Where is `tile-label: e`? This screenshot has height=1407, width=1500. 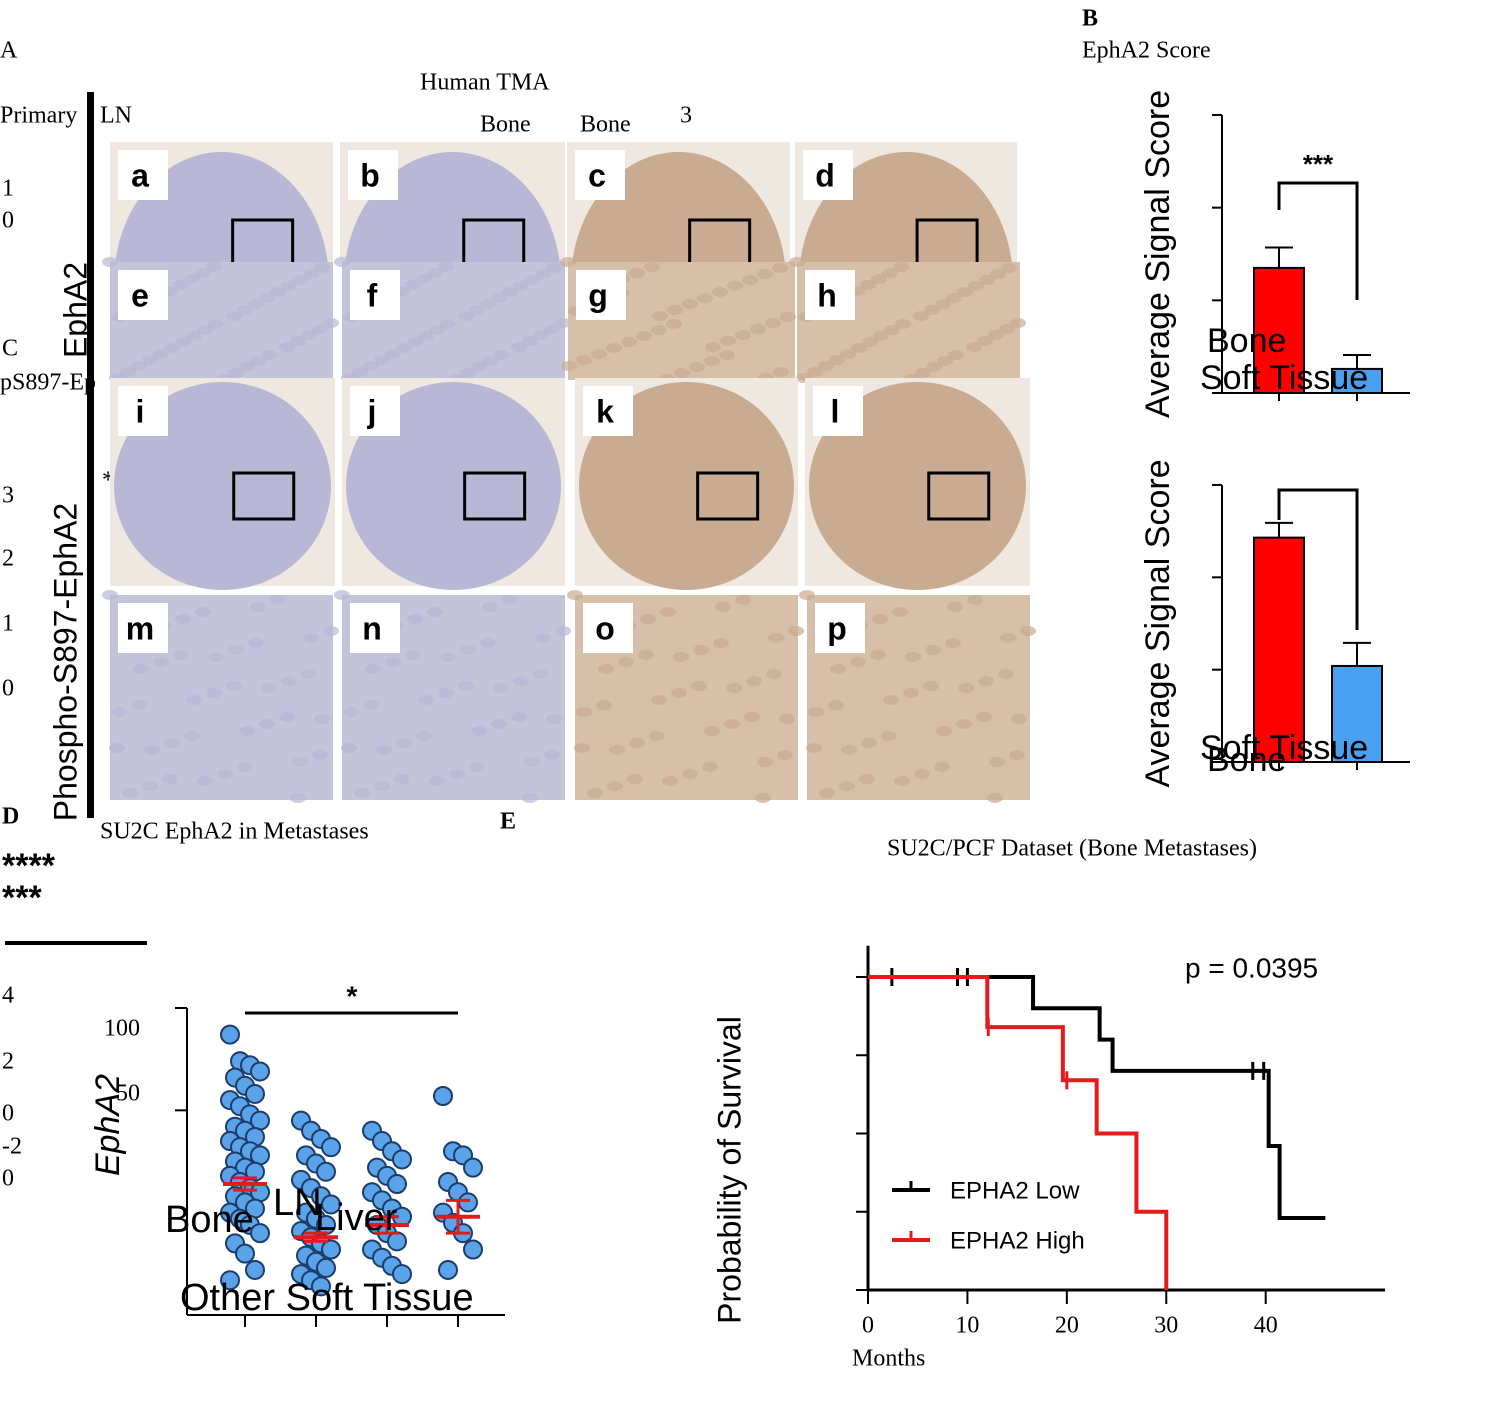
tile-label: e is located at coordinates (140, 295).